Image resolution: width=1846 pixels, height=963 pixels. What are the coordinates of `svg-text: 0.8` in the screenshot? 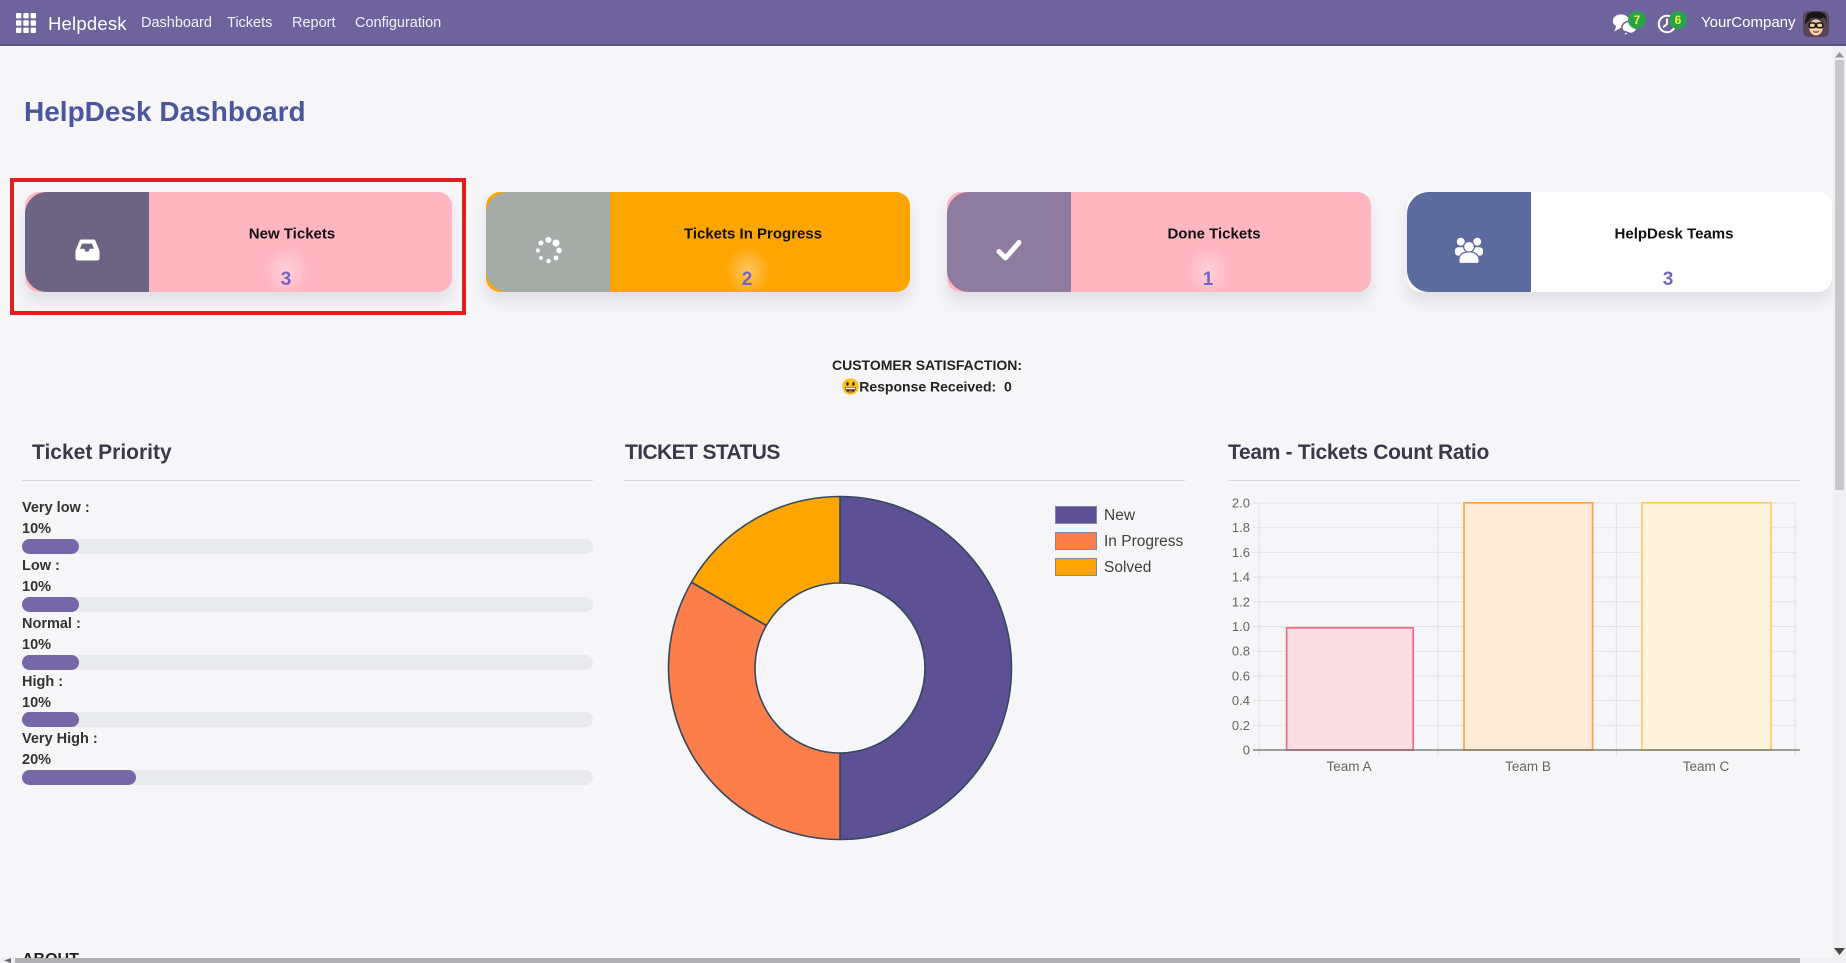 It's located at (1241, 651).